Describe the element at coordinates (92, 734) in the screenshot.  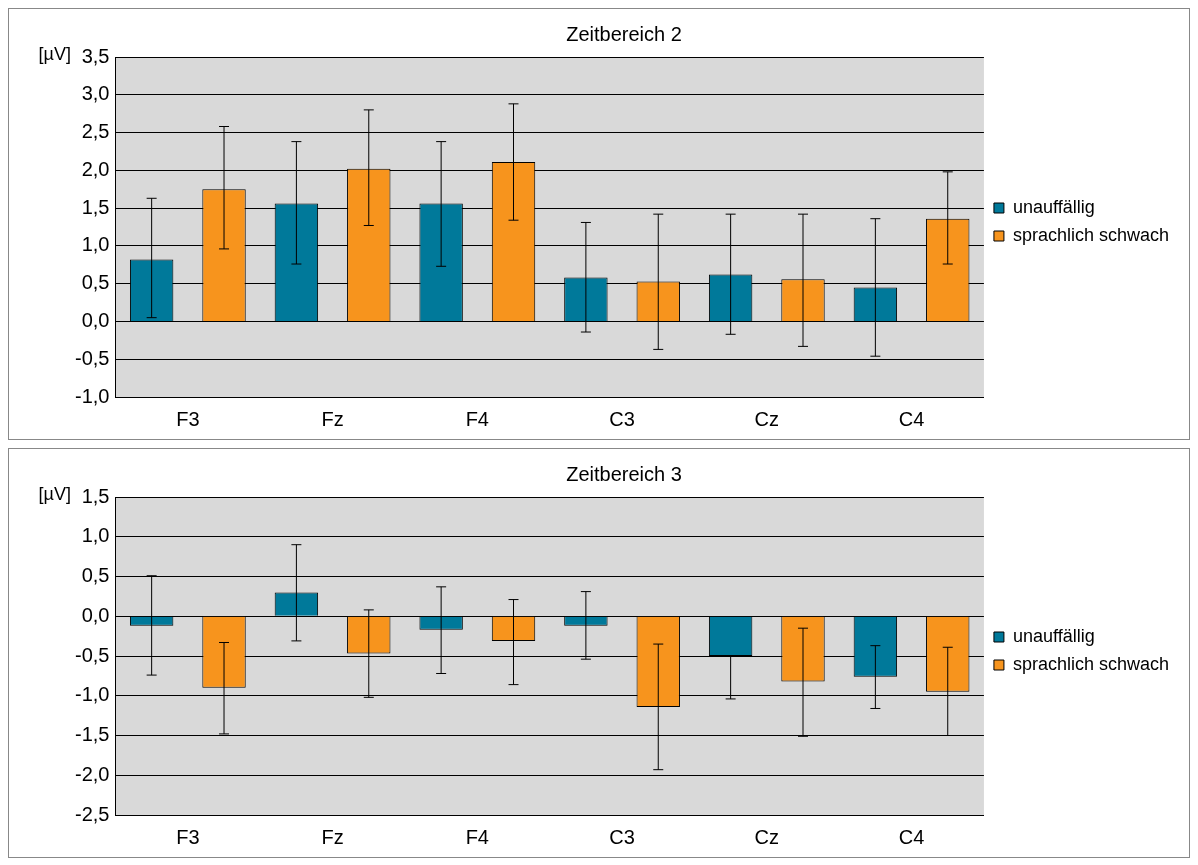
I see `y-tick-label: -1,5` at that location.